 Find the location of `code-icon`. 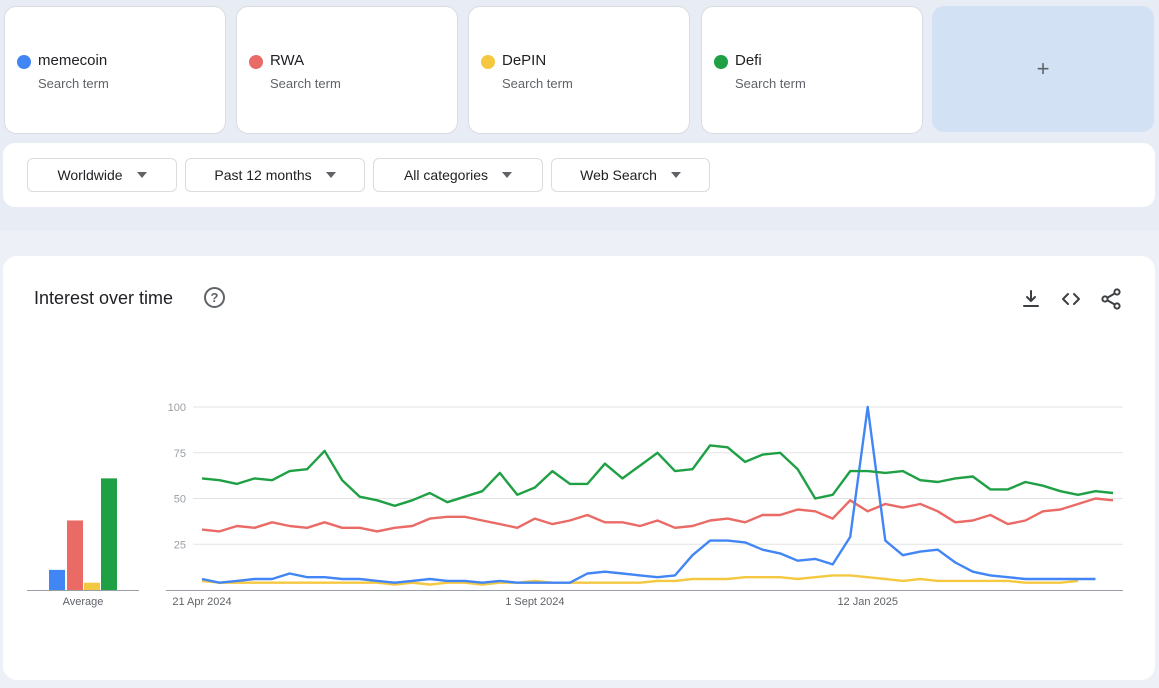

code-icon is located at coordinates (1071, 299).